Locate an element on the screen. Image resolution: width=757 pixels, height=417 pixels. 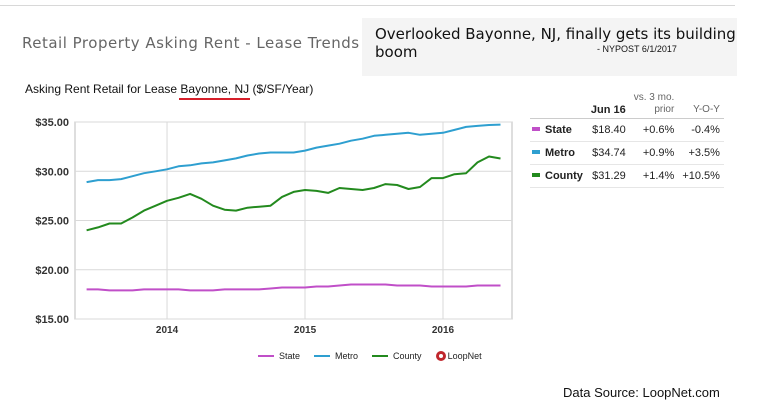
top-divider is located at coordinates (367, 5).